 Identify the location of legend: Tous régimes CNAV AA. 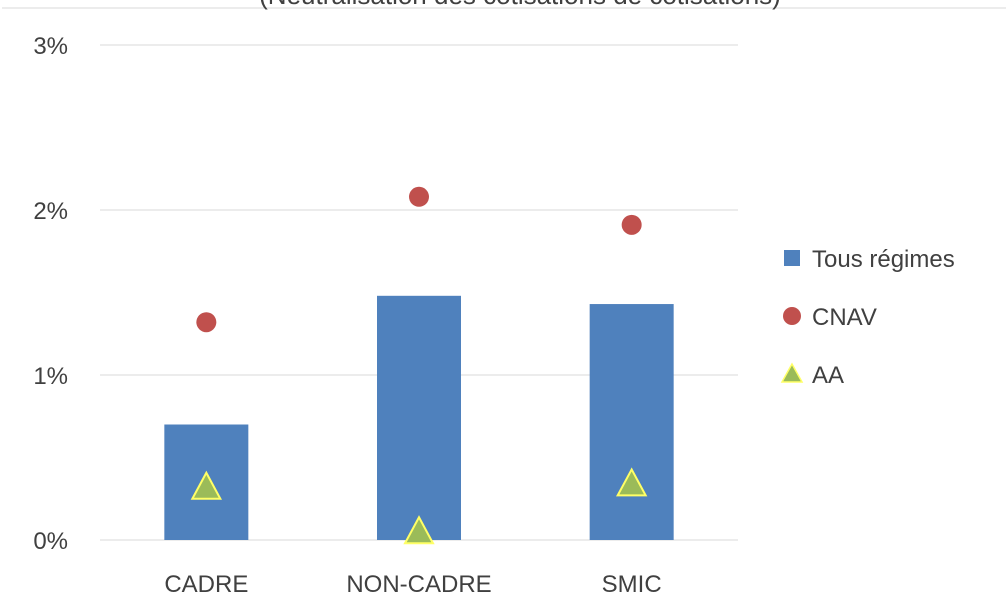
(867, 317).